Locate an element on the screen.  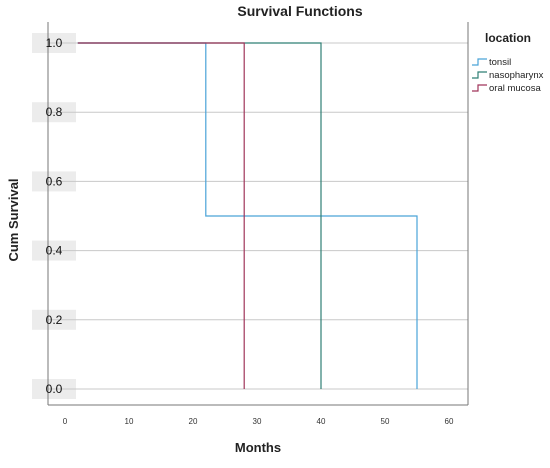
x-tick-label: 0 is located at coordinates (65, 421).